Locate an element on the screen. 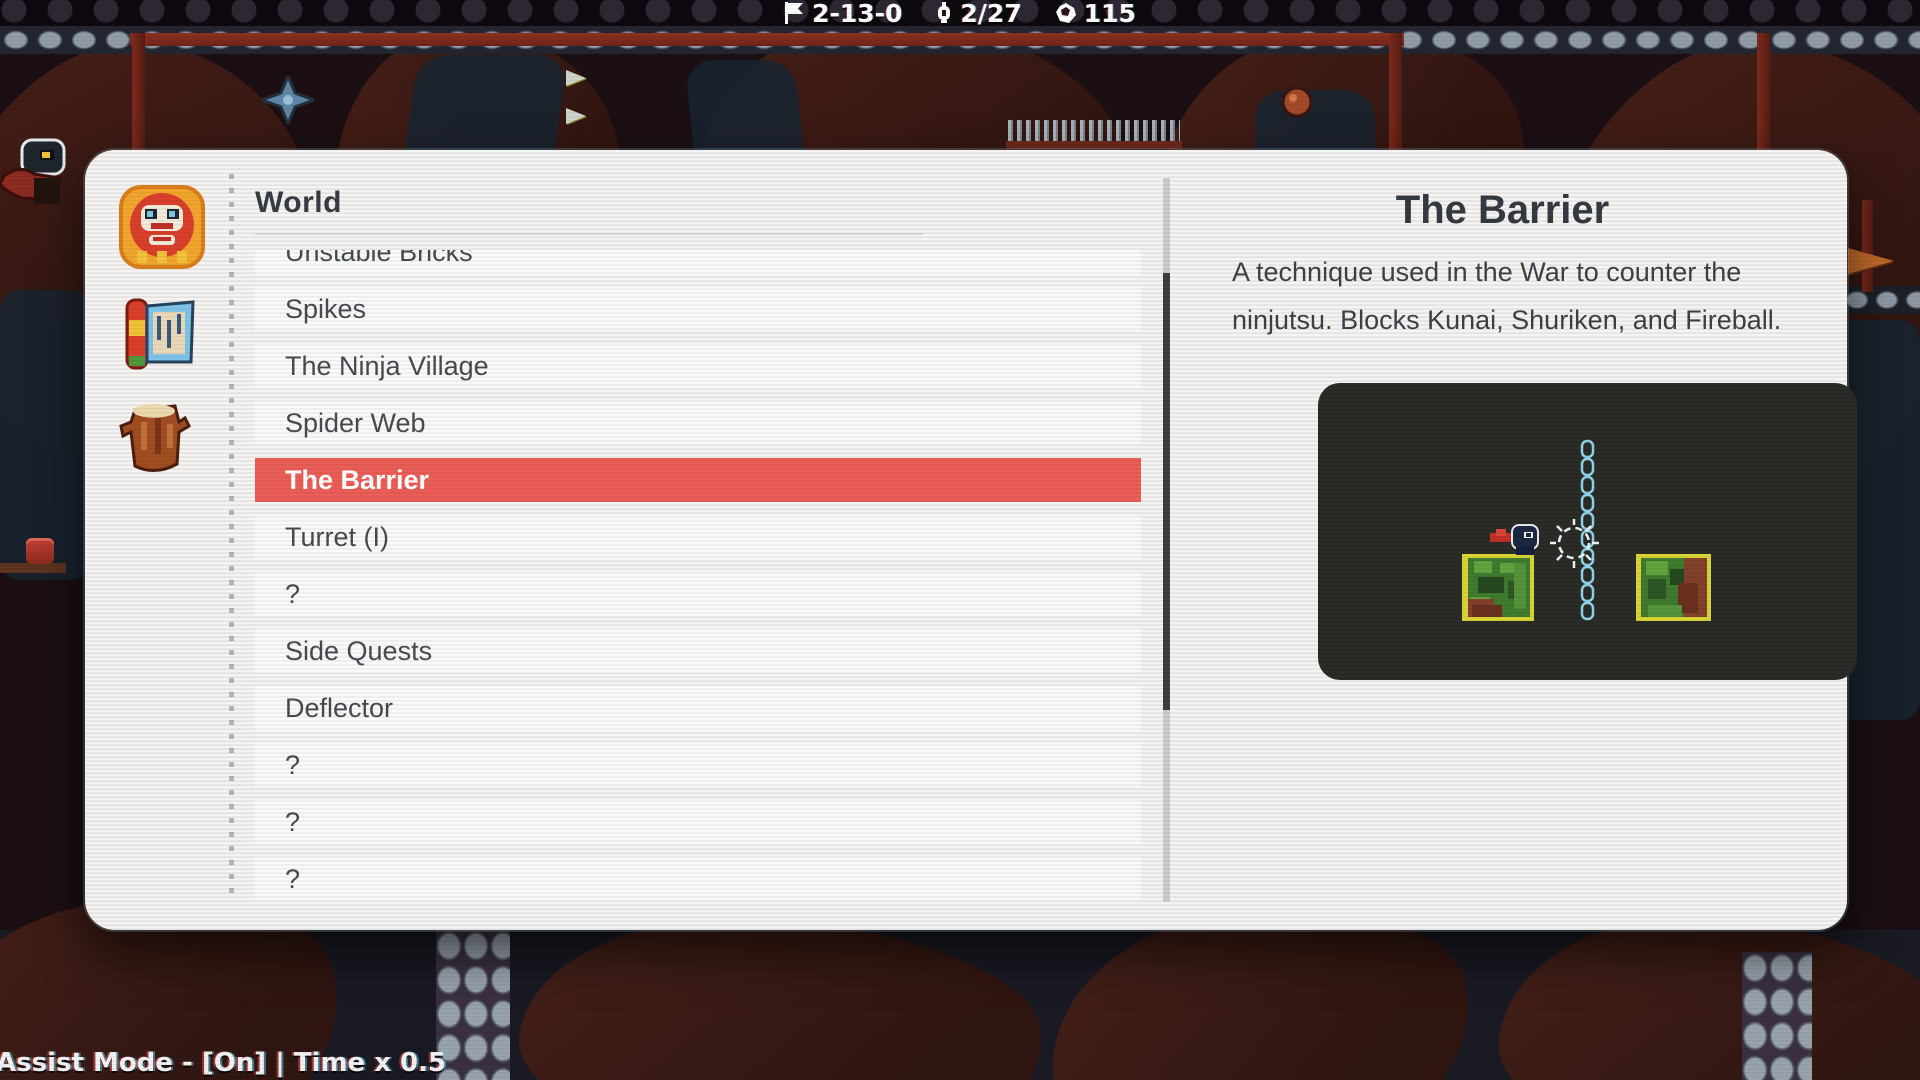 This screenshot has height=1080, width=1920. red-beam is located at coordinates (767, 39).